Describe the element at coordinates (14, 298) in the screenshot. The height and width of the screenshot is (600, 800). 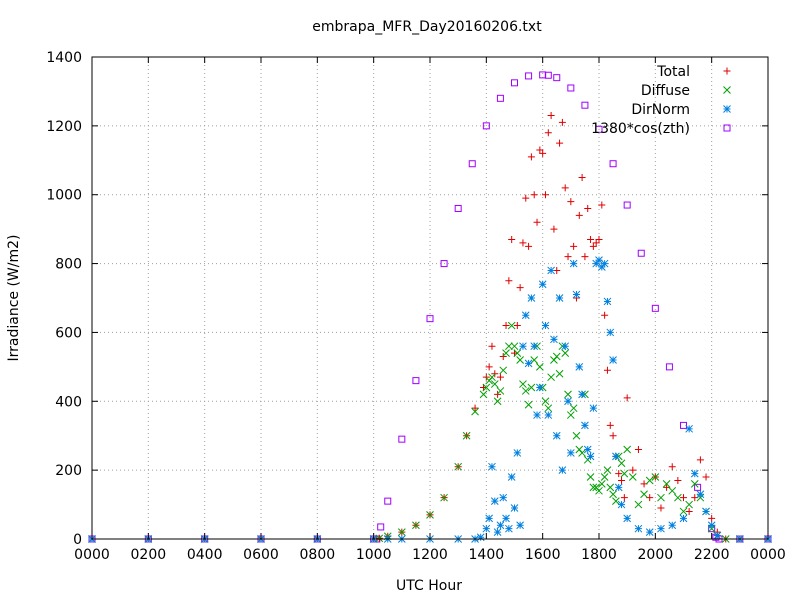
I see `y-axis-title: Irradiance (W/m2)` at that location.